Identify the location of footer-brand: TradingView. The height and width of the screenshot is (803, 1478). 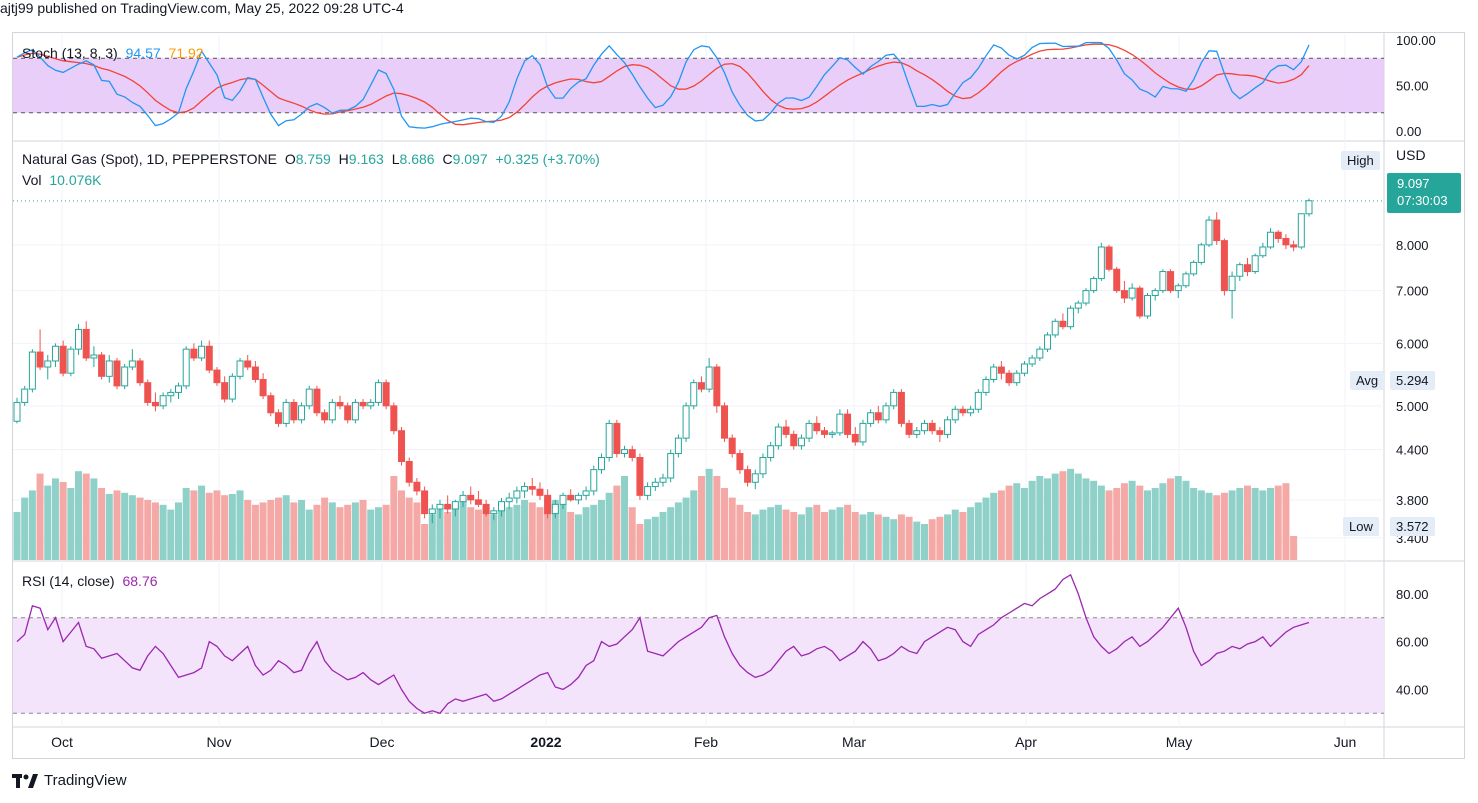
(69, 780).